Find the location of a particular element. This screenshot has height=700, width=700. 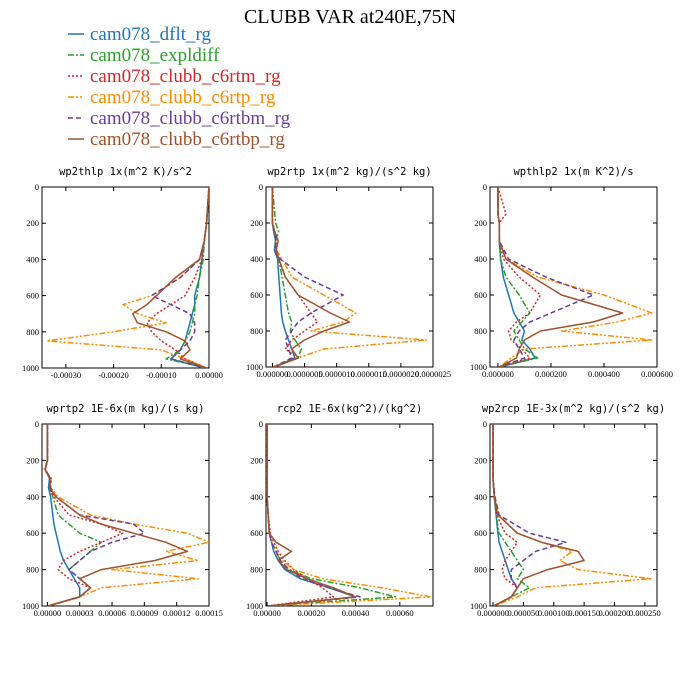

x-tick-label: -0.00020 is located at coordinates (113, 375).